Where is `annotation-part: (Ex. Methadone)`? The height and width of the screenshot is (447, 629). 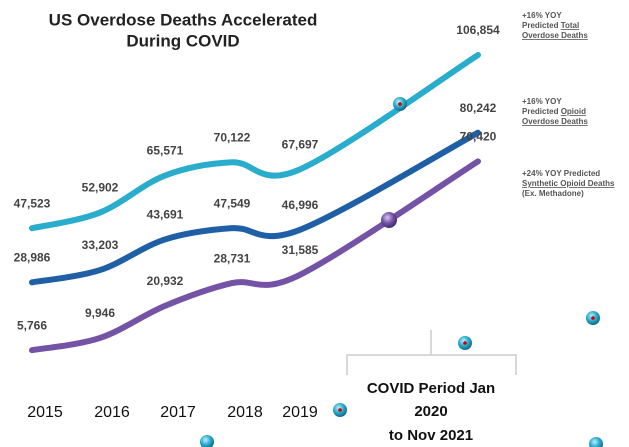 annotation-part: (Ex. Methadone) is located at coordinates (553, 193).